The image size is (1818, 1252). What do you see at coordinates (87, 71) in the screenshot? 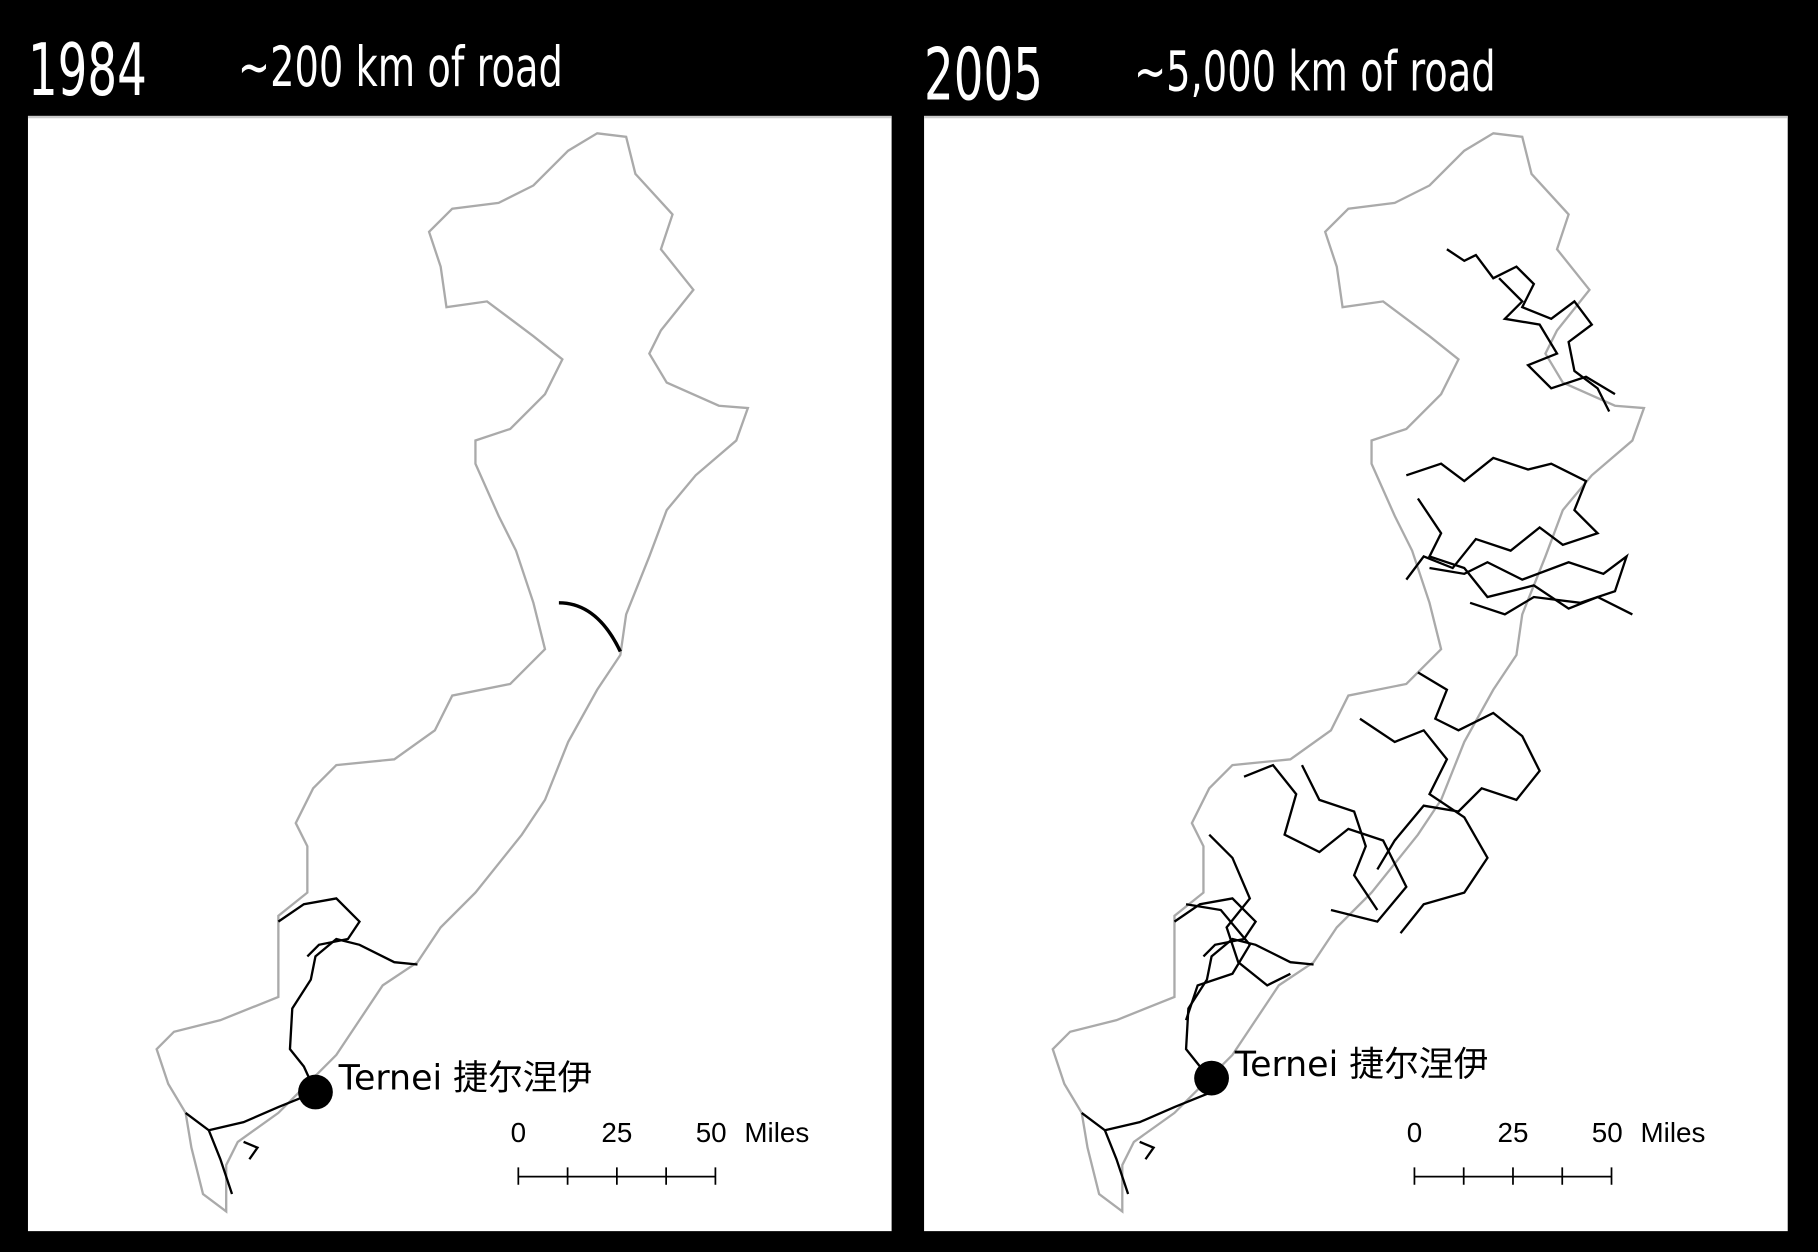
I see `year: 1984` at bounding box center [87, 71].